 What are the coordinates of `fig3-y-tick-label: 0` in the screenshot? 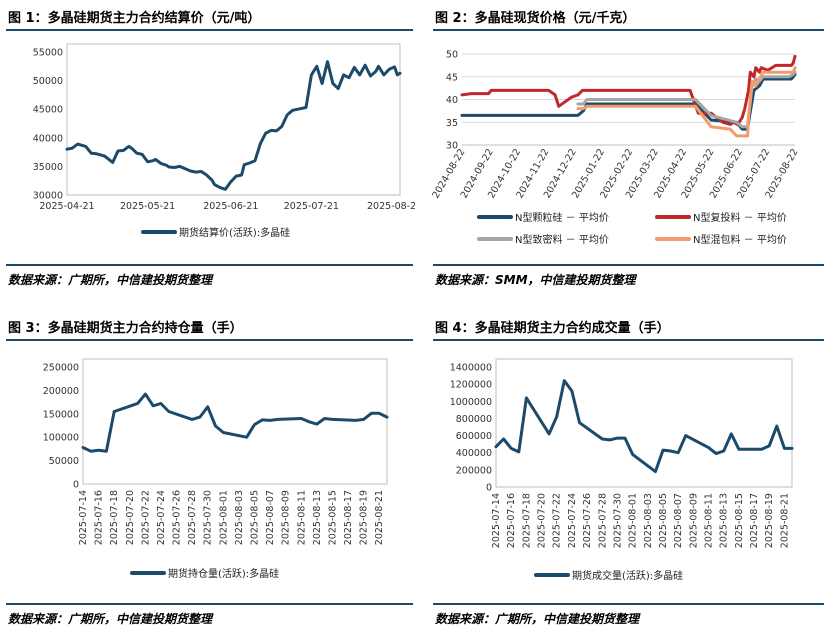 It's located at (76, 485).